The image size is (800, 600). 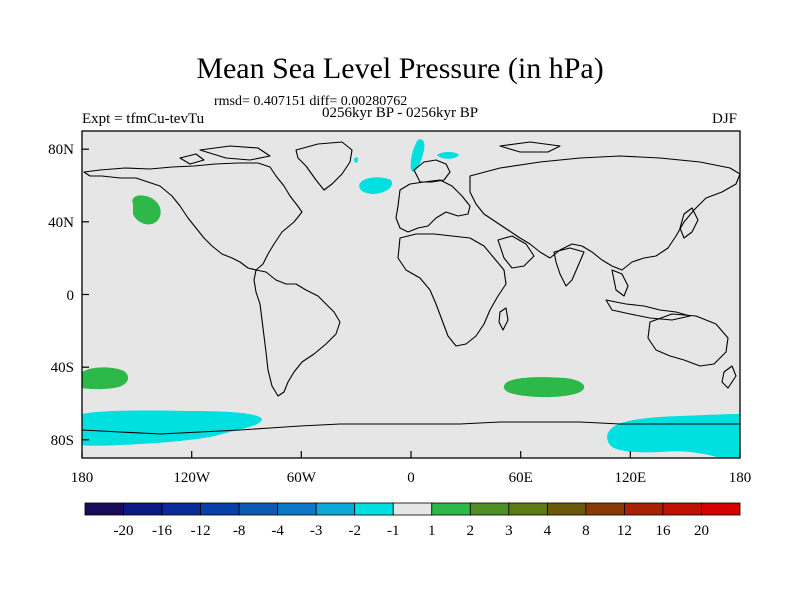 What do you see at coordinates (356, 160) in the screenshot?
I see `anomaly-greenland-small` at bounding box center [356, 160].